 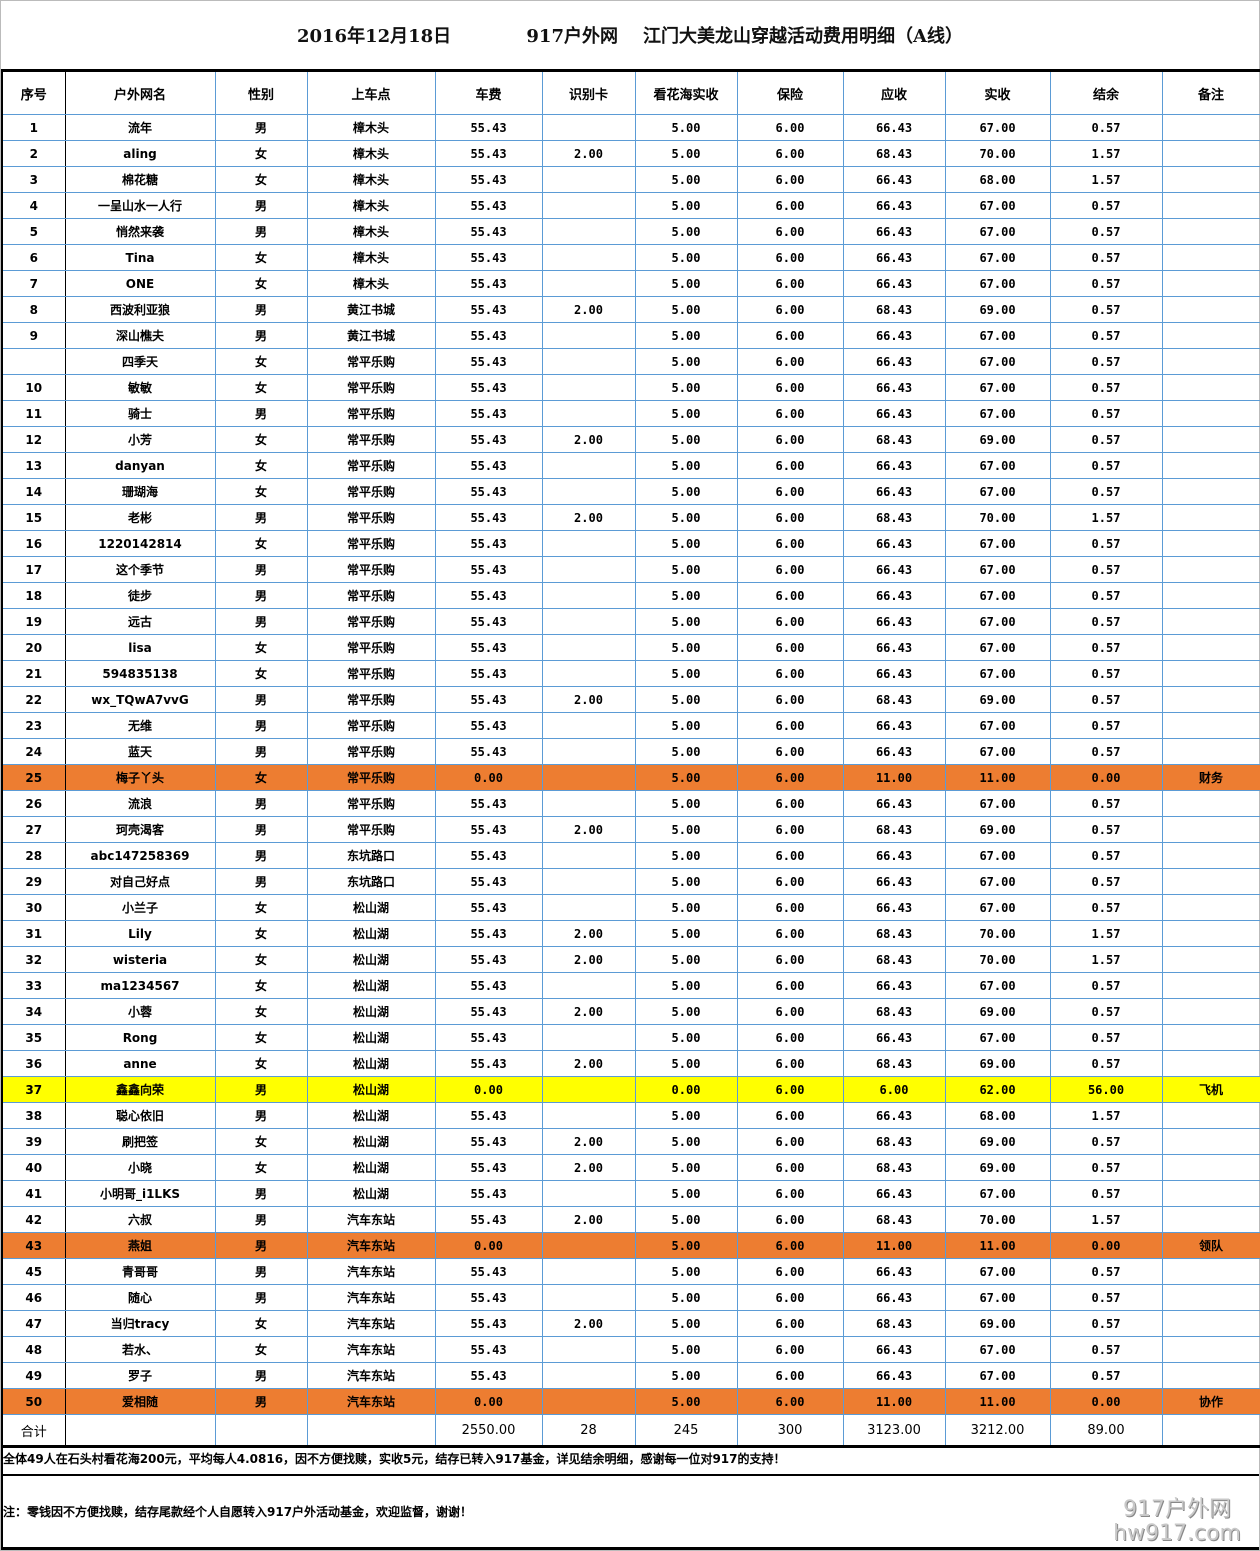 I want to click on cell-seq: 19, so click(x=33, y=621).